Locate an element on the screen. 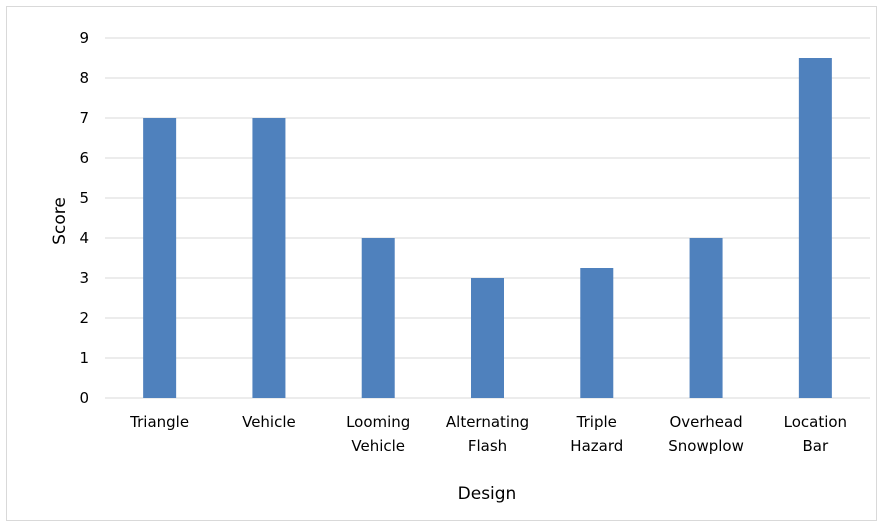  bar-location-bar is located at coordinates (815, 228).